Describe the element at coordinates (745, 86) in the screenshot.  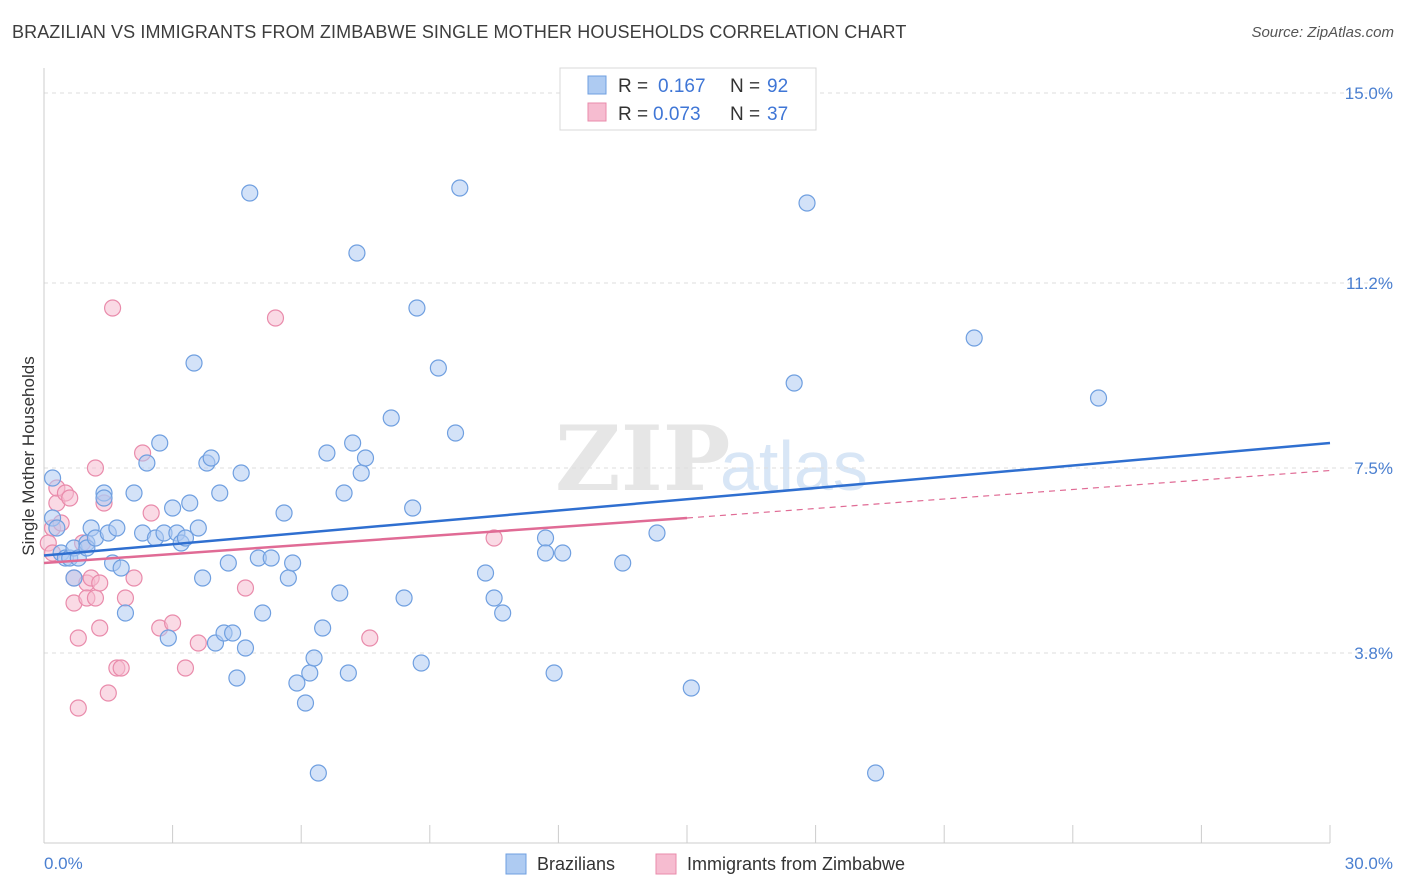
I see `legend-n-label-1: N =` at that location.